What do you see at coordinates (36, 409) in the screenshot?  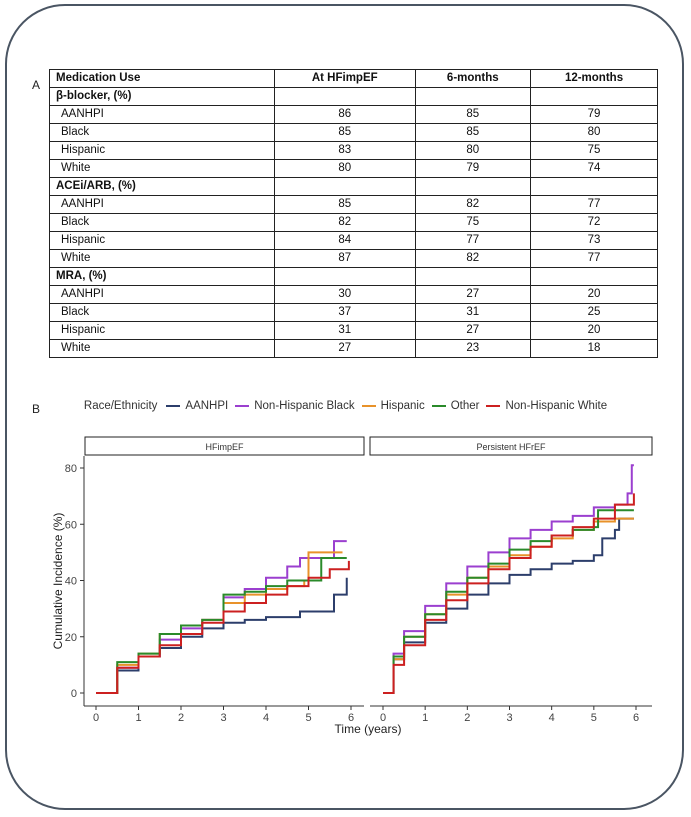 I see `panel-label-b: B` at bounding box center [36, 409].